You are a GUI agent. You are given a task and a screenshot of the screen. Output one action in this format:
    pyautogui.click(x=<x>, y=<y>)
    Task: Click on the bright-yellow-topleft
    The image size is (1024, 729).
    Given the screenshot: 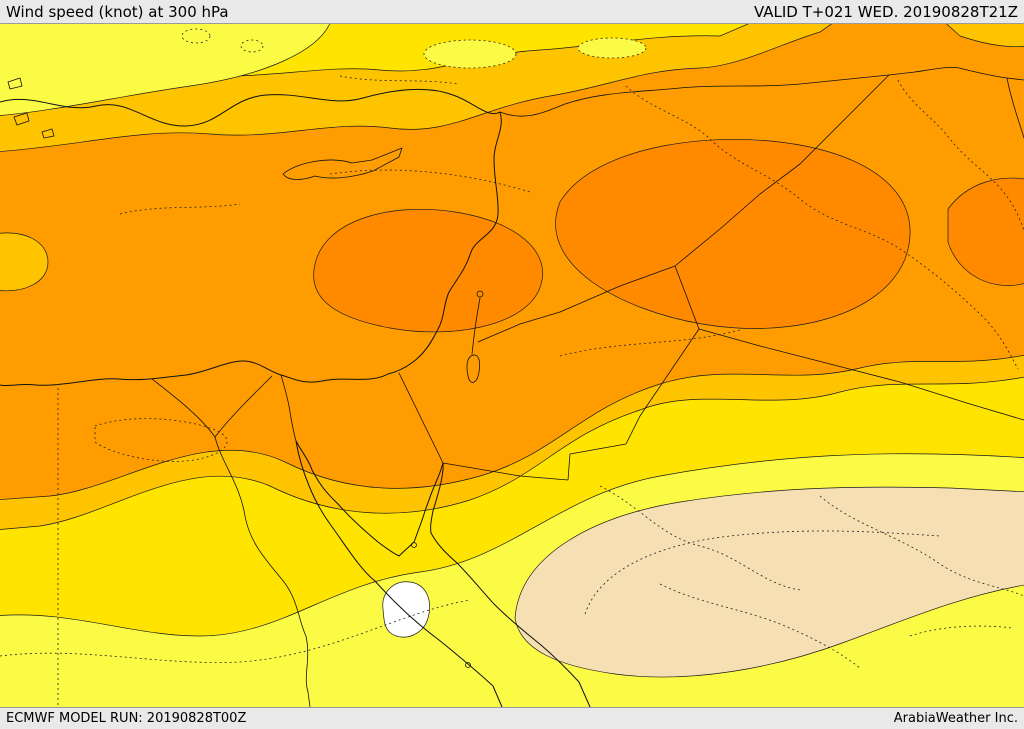 What is the action you would take?
    pyautogui.click(x=165, y=70)
    